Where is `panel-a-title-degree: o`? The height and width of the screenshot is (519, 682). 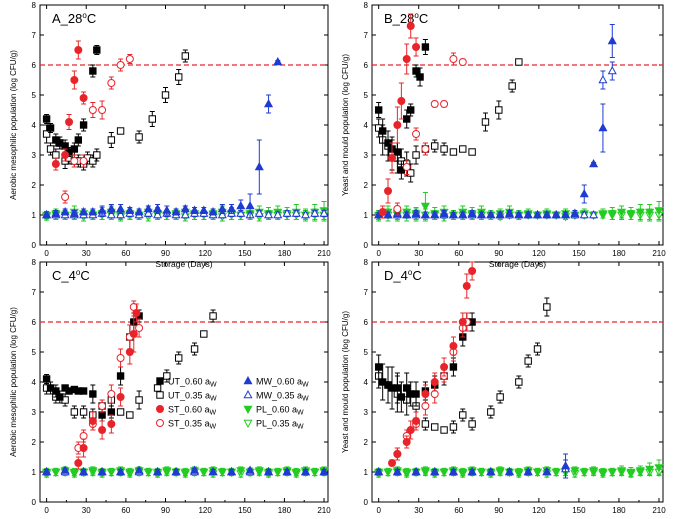 panel-a-title-degree: o is located at coordinates (84, 15).